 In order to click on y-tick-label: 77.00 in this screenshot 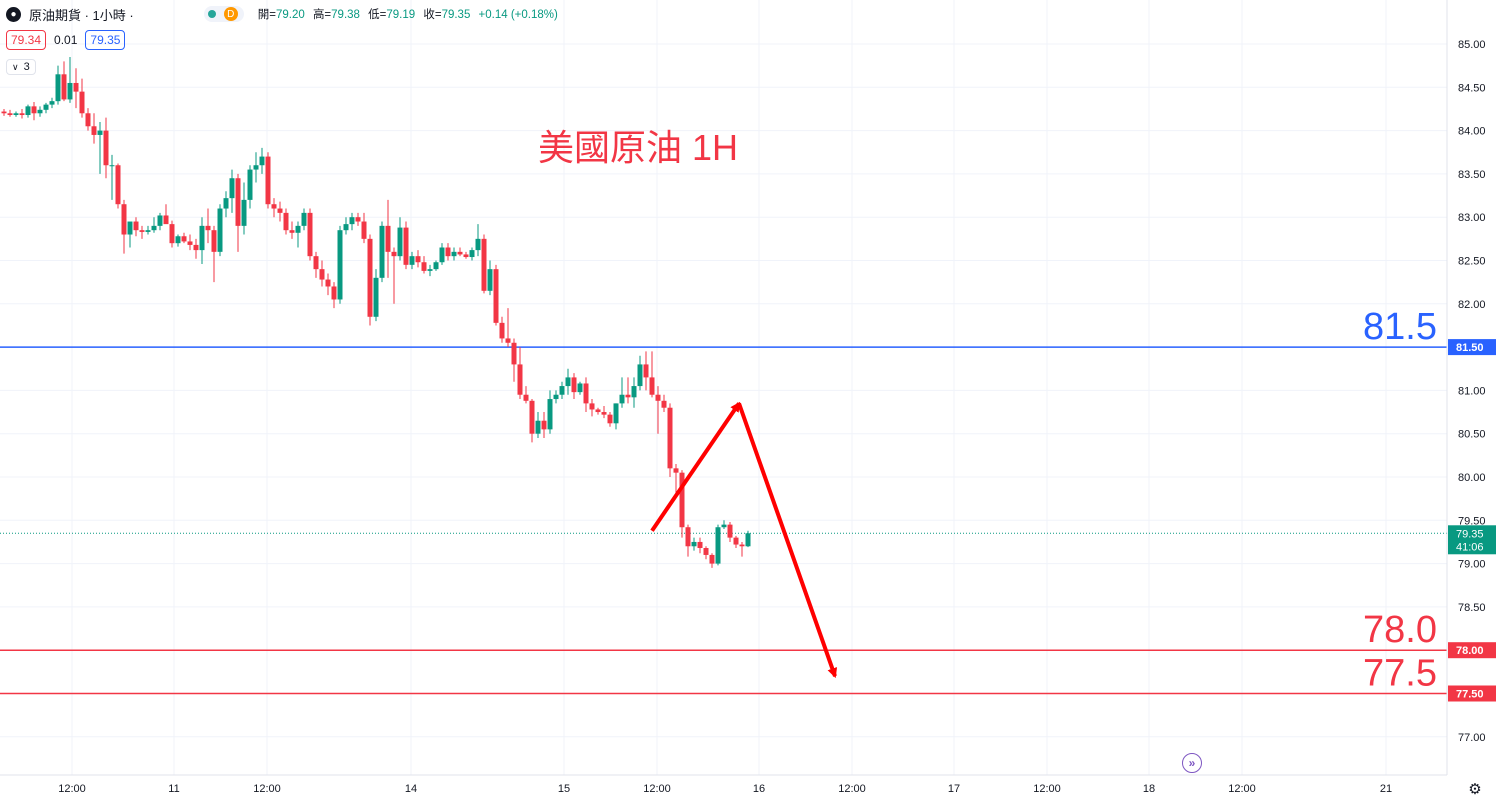, I will do `click(1472, 738)`.